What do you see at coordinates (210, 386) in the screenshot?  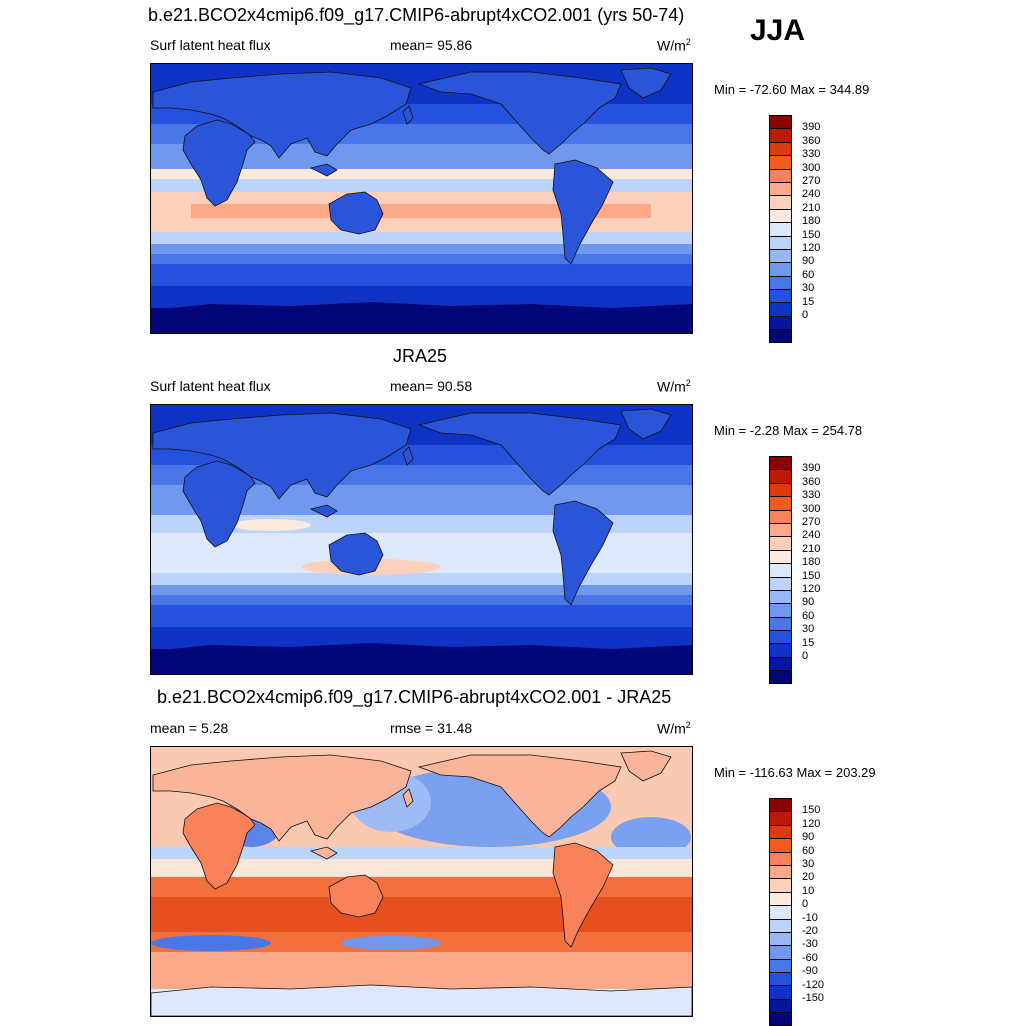 I see `panel-2-variable-label: Surf latent heat flux` at bounding box center [210, 386].